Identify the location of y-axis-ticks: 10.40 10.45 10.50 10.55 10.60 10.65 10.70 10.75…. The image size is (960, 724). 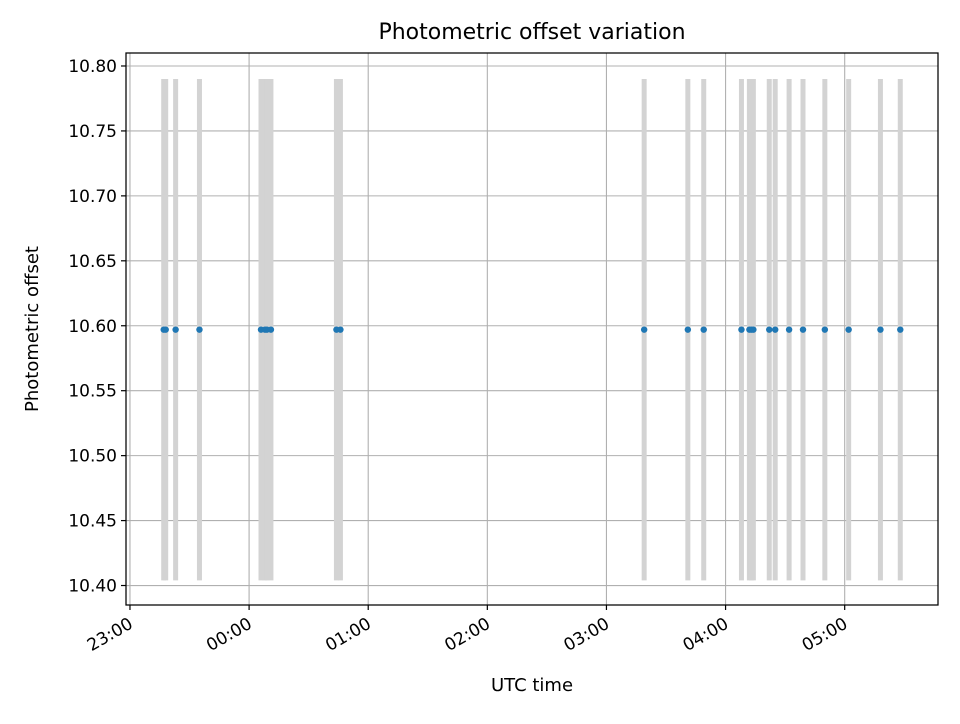
(97, 327).